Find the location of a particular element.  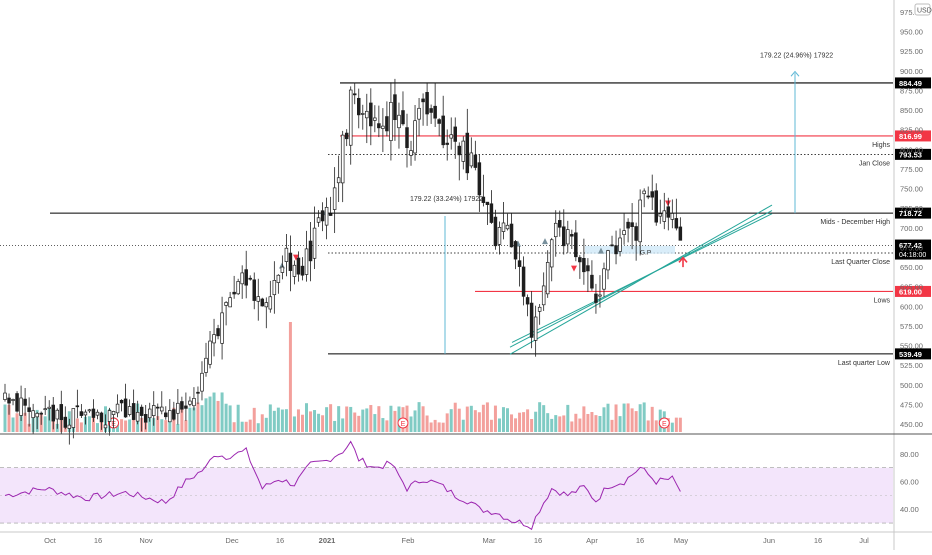

rsi-tick-label: 40.00 is located at coordinates (909, 509).